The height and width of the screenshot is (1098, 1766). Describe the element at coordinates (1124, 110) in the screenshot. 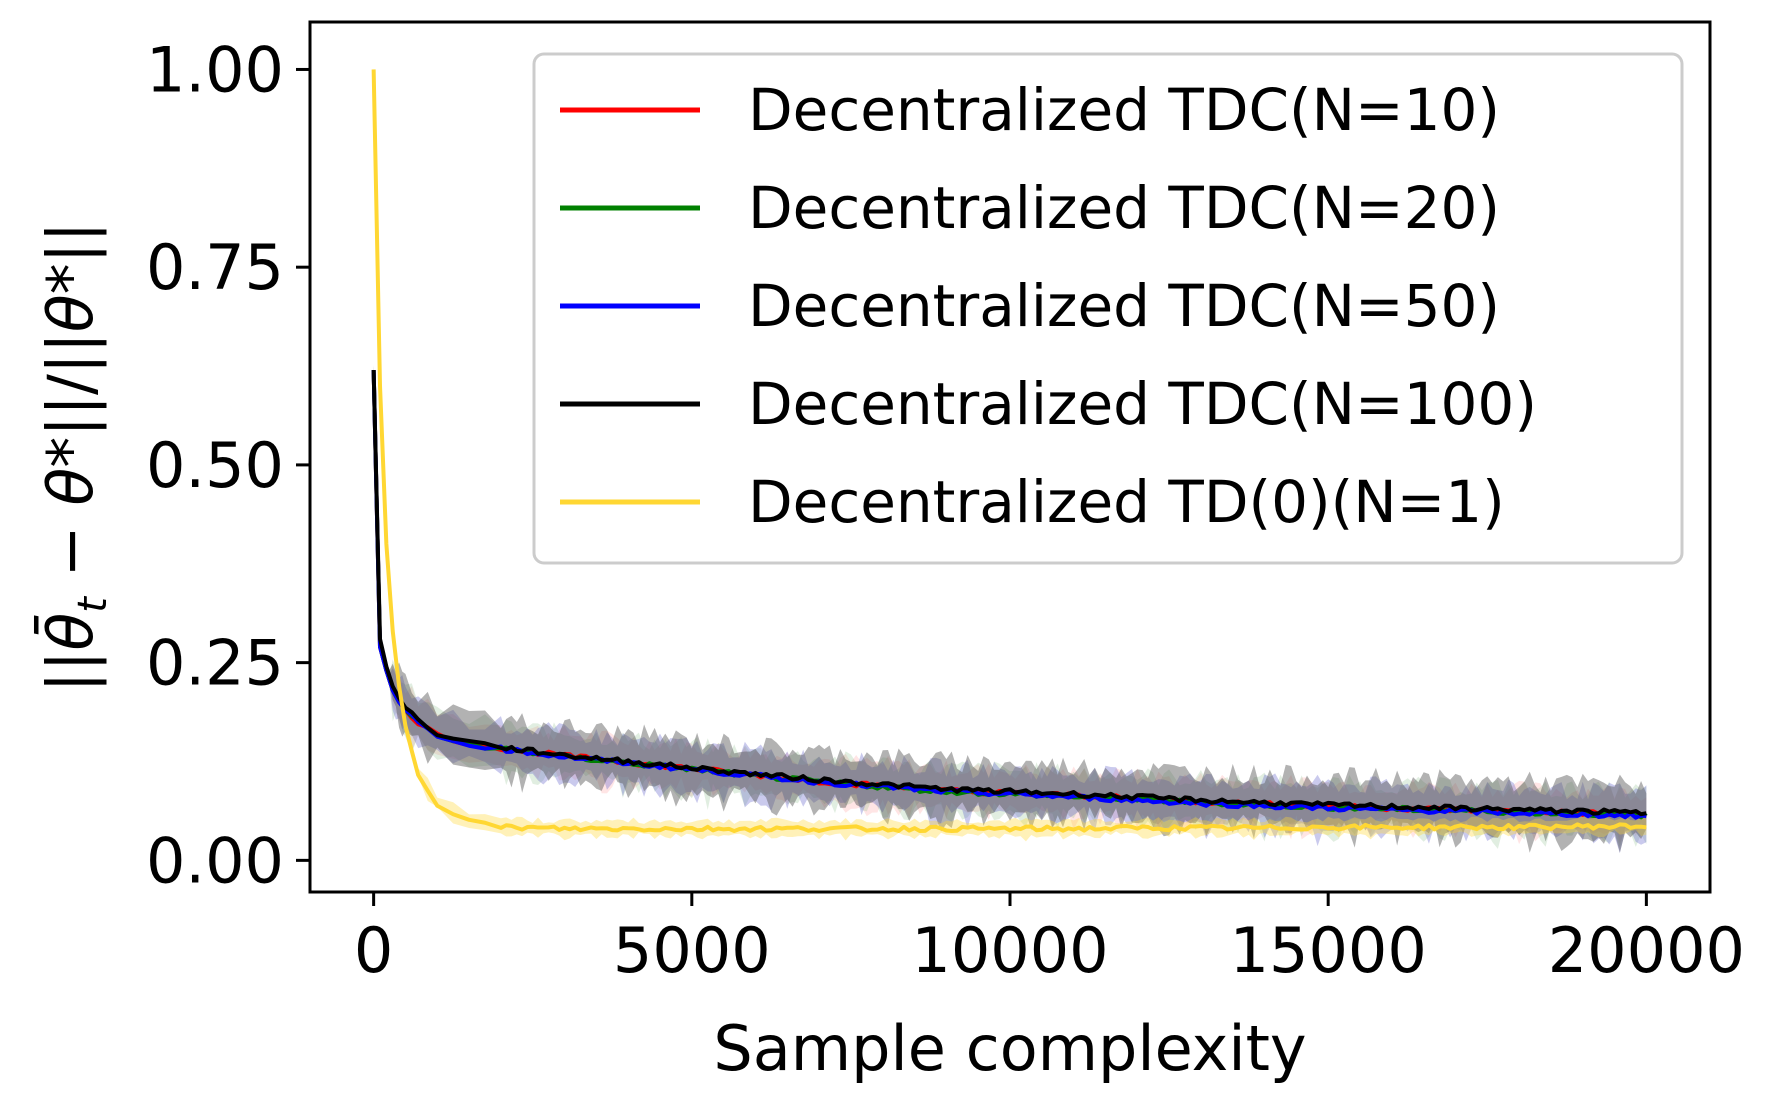

I see `legend-label: Decentralized TDC(N=10)` at that location.